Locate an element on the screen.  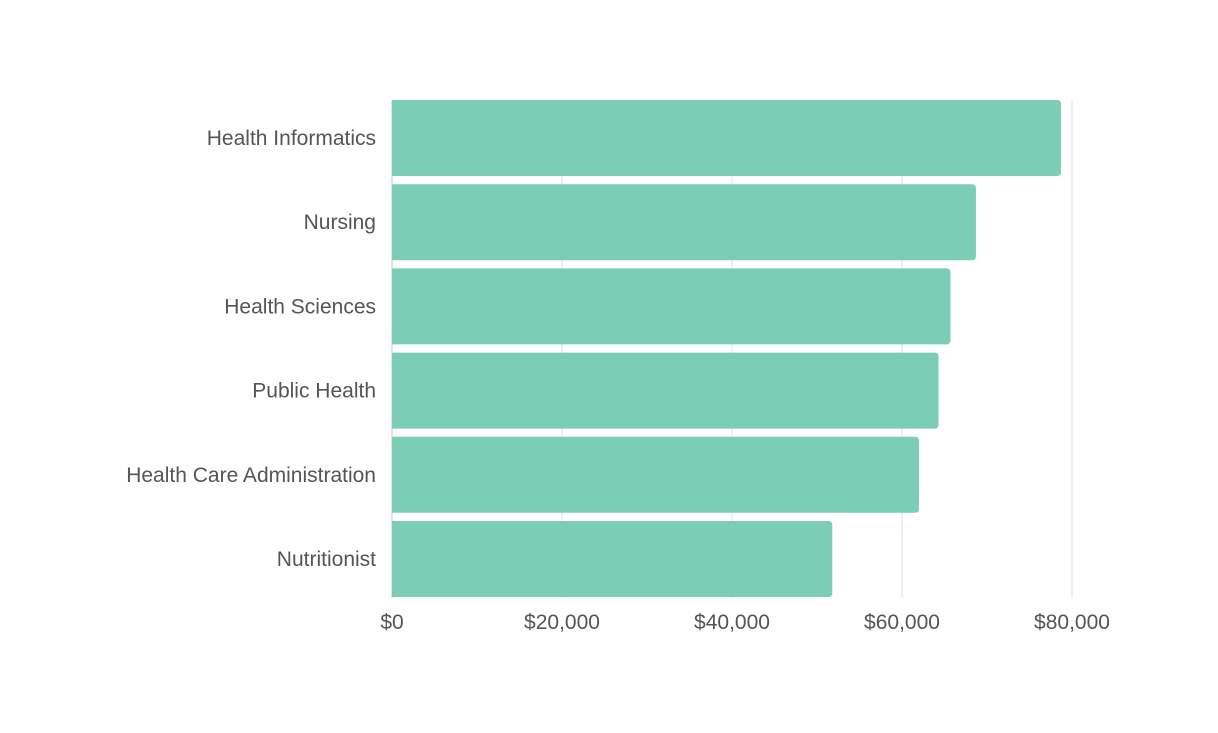
category-label: Public Health is located at coordinates (314, 391).